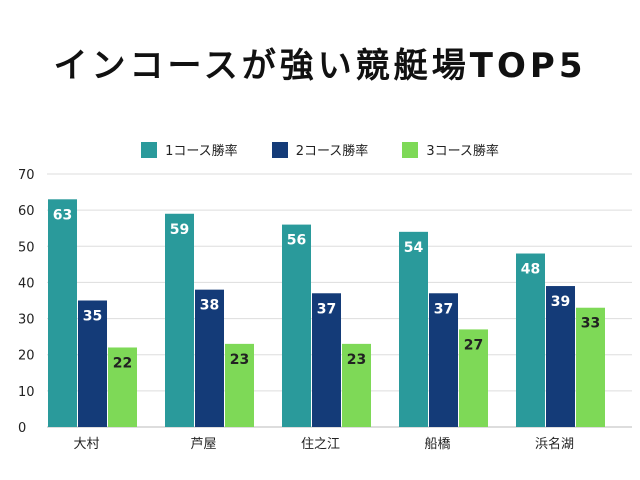  I want to click on data-label: 33, so click(590, 324).